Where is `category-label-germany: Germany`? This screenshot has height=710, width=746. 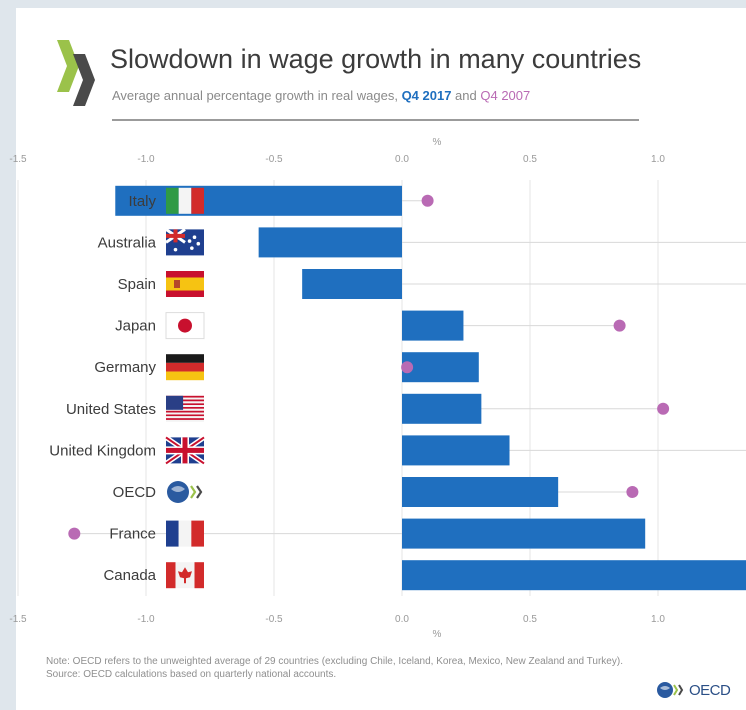
category-label-germany: Germany is located at coordinates (125, 367).